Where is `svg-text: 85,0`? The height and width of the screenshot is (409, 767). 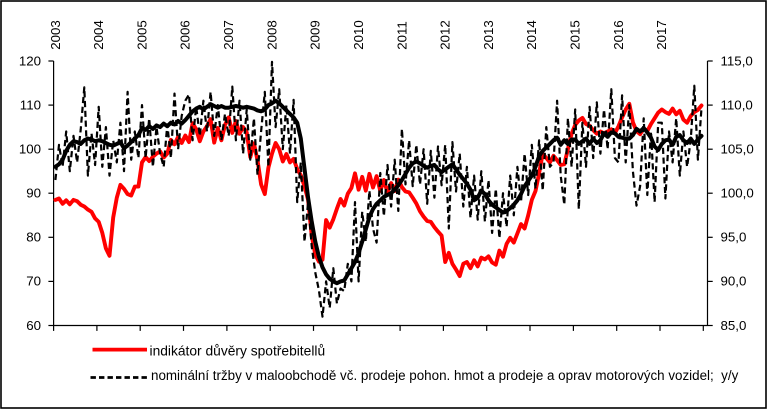 svg-text: 85,0 is located at coordinates (734, 325).